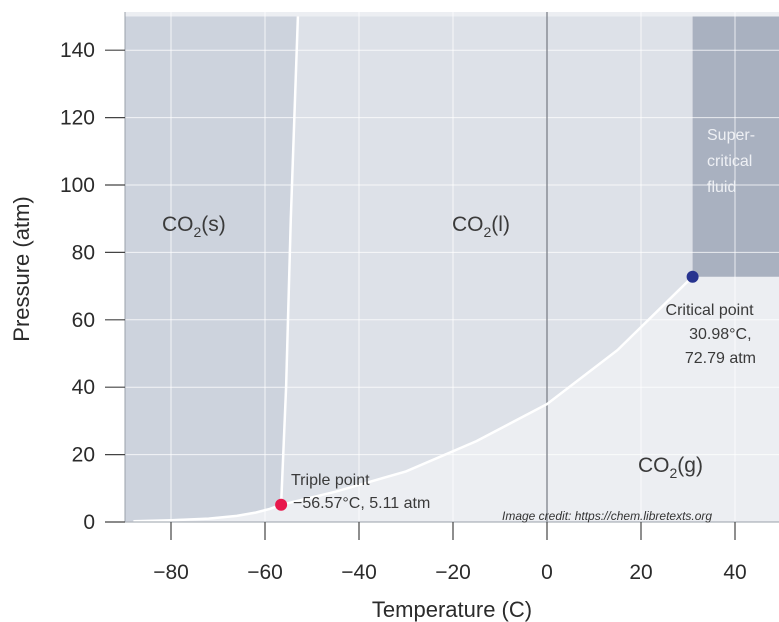 The image size is (779, 622). I want to click on y-tick-label: 40, so click(83, 387).